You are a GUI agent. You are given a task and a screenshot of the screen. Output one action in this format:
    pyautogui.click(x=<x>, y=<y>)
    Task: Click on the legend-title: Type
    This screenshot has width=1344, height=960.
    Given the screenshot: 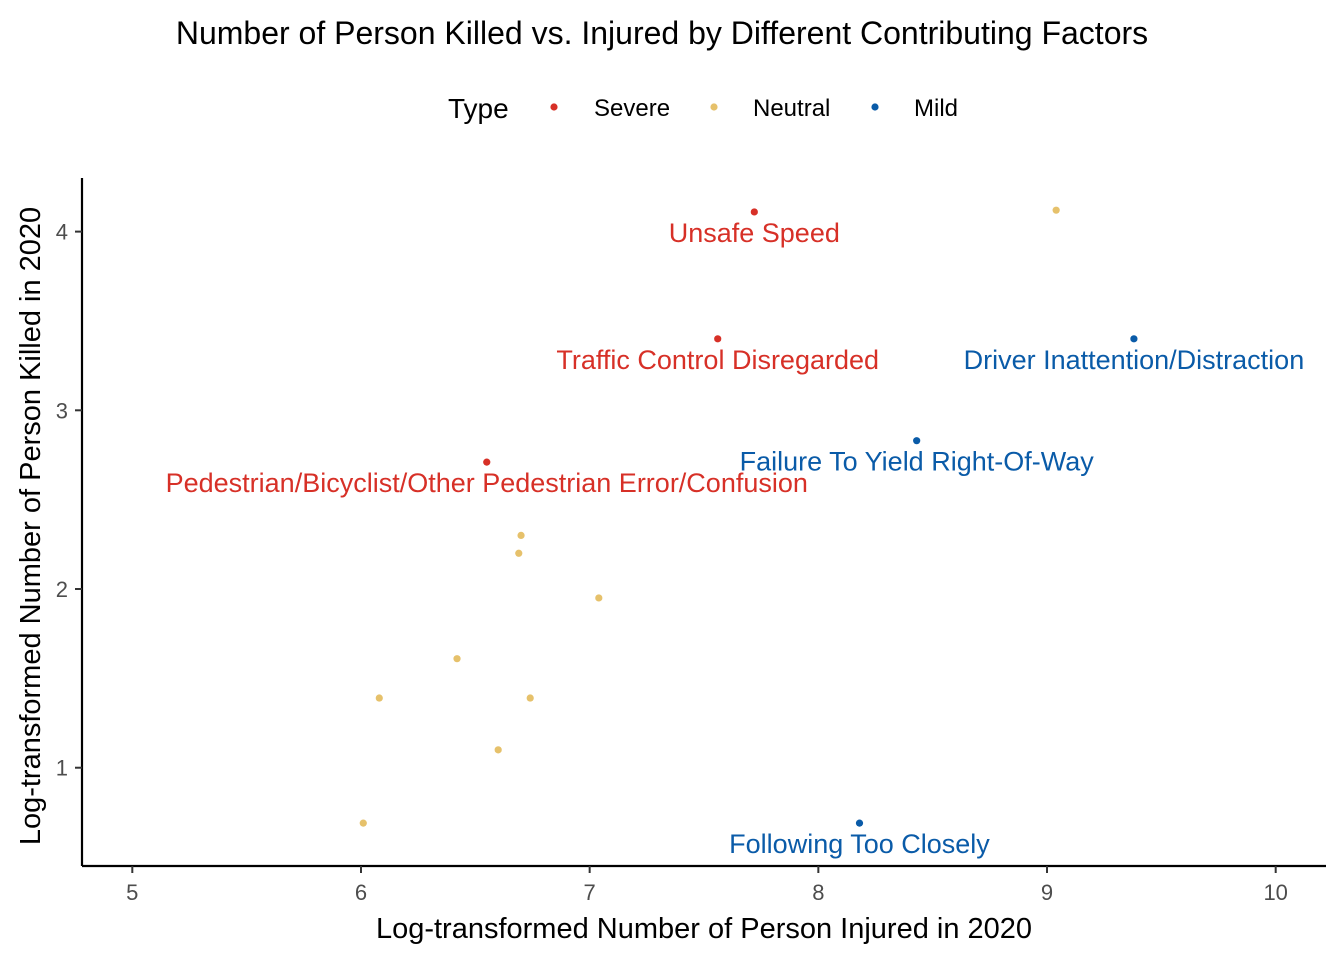 What is the action you would take?
    pyautogui.click(x=478, y=108)
    